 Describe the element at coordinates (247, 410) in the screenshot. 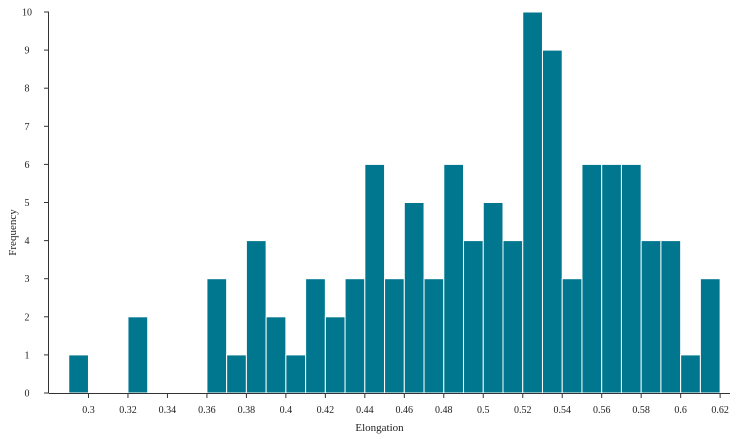

I see `x-tick-label: 0.38` at that location.